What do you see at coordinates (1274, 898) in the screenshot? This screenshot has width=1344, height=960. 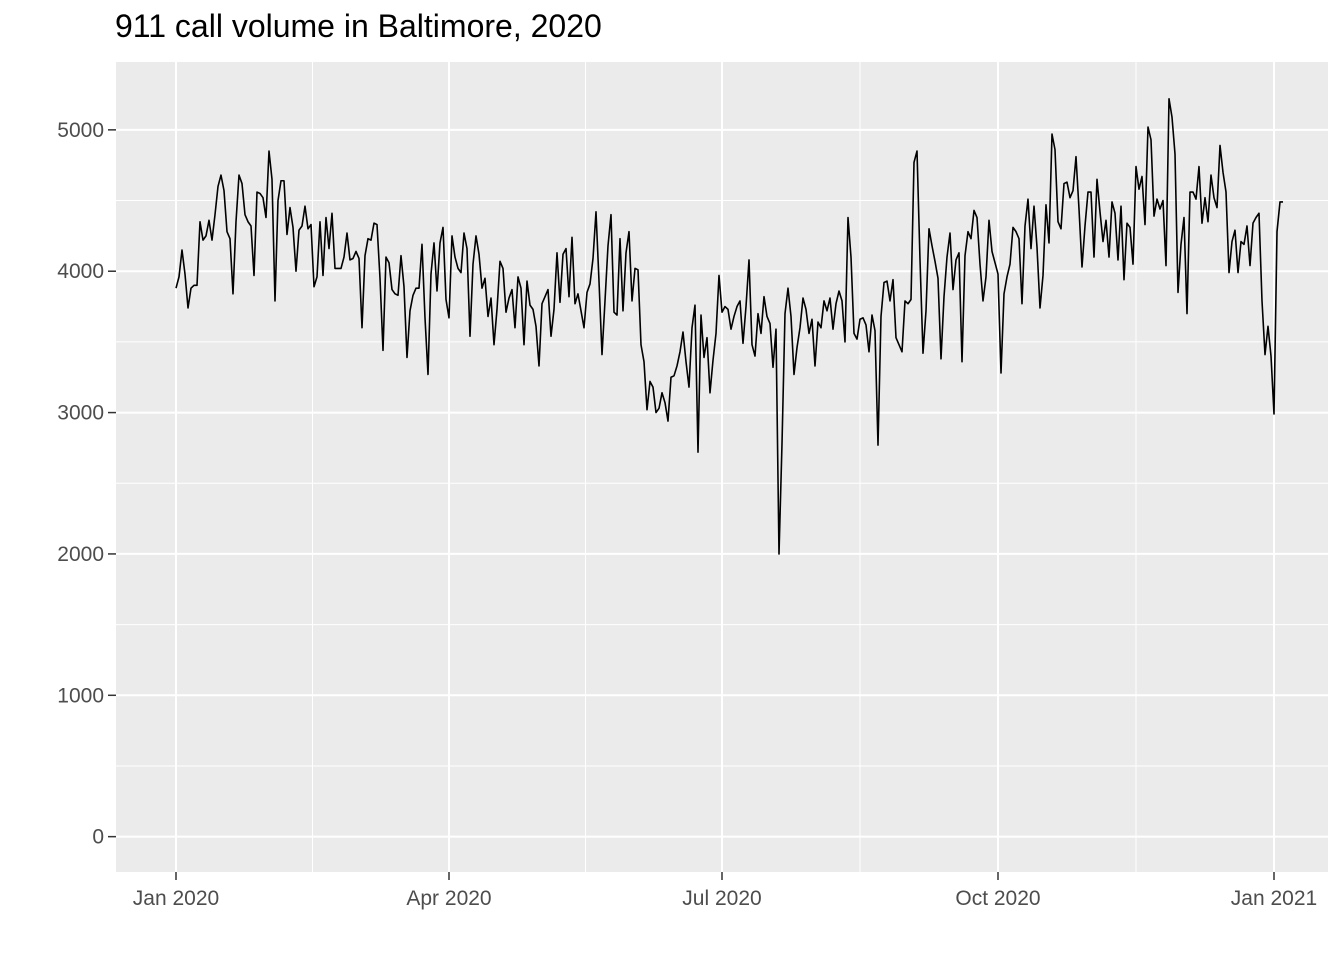 I see `x-tick-label: Jan 2021` at bounding box center [1274, 898].